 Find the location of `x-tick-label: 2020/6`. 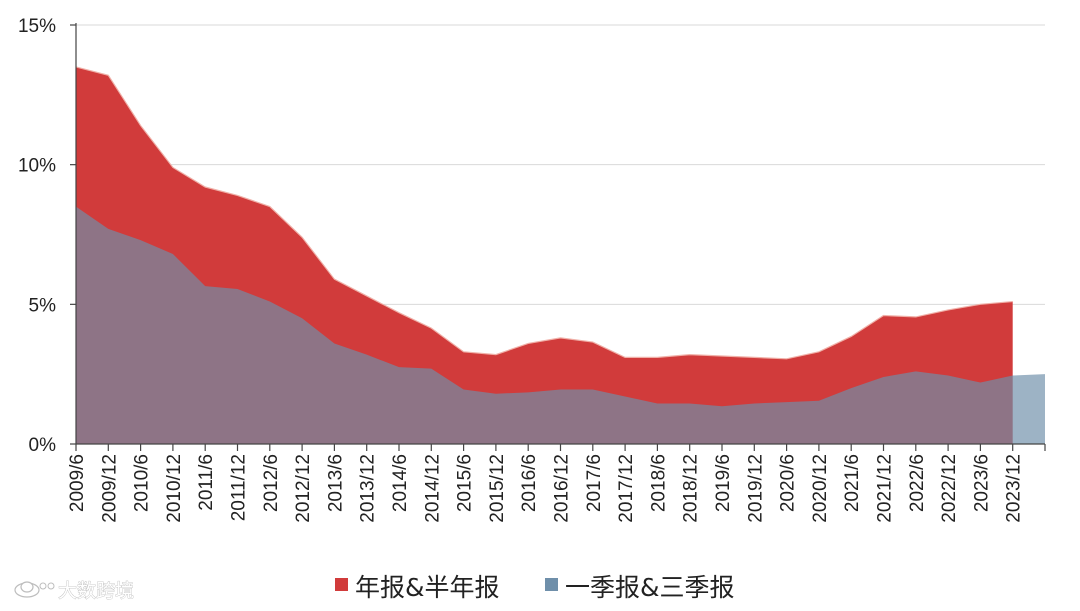

x-tick-label: 2020/6 is located at coordinates (788, 483).